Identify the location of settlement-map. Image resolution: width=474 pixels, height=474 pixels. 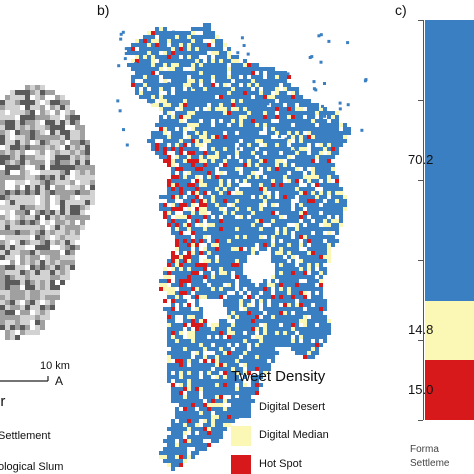
(47, 212).